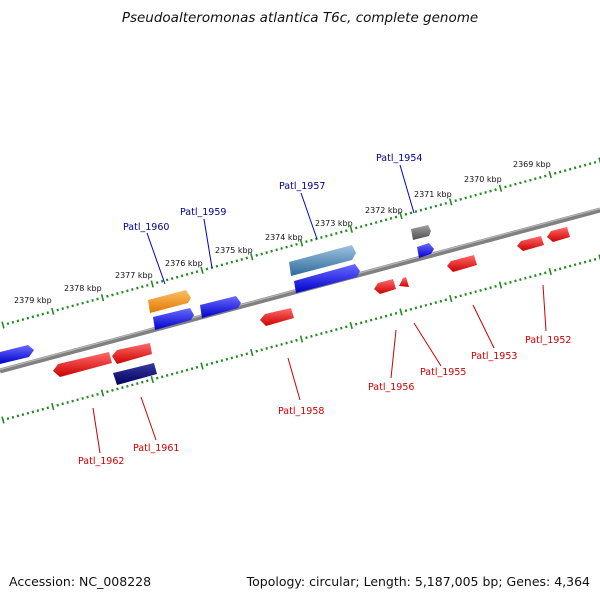  I want to click on gene-arrow-patl-1953, so click(462, 263).